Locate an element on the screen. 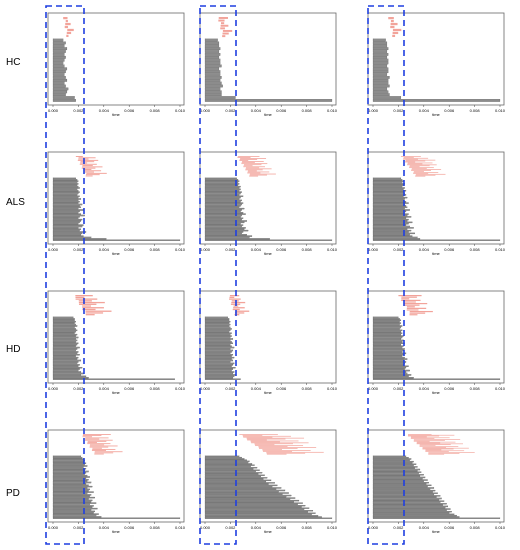  panel-hc-1: 0.000 0.002 0.004 0.006 0.008 0.010 time is located at coordinates (116, 64).